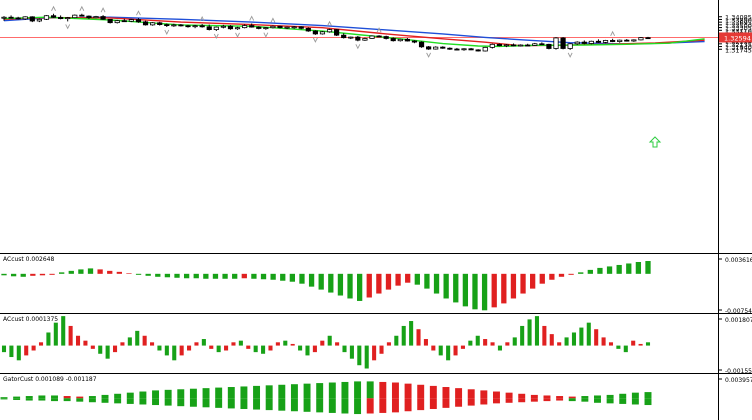  Describe the element at coordinates (376, 345) in the screenshot. I see `ac-indicator-panel-2: ACcust 0.0001375 0.0018070 -0.0015526` at that location.